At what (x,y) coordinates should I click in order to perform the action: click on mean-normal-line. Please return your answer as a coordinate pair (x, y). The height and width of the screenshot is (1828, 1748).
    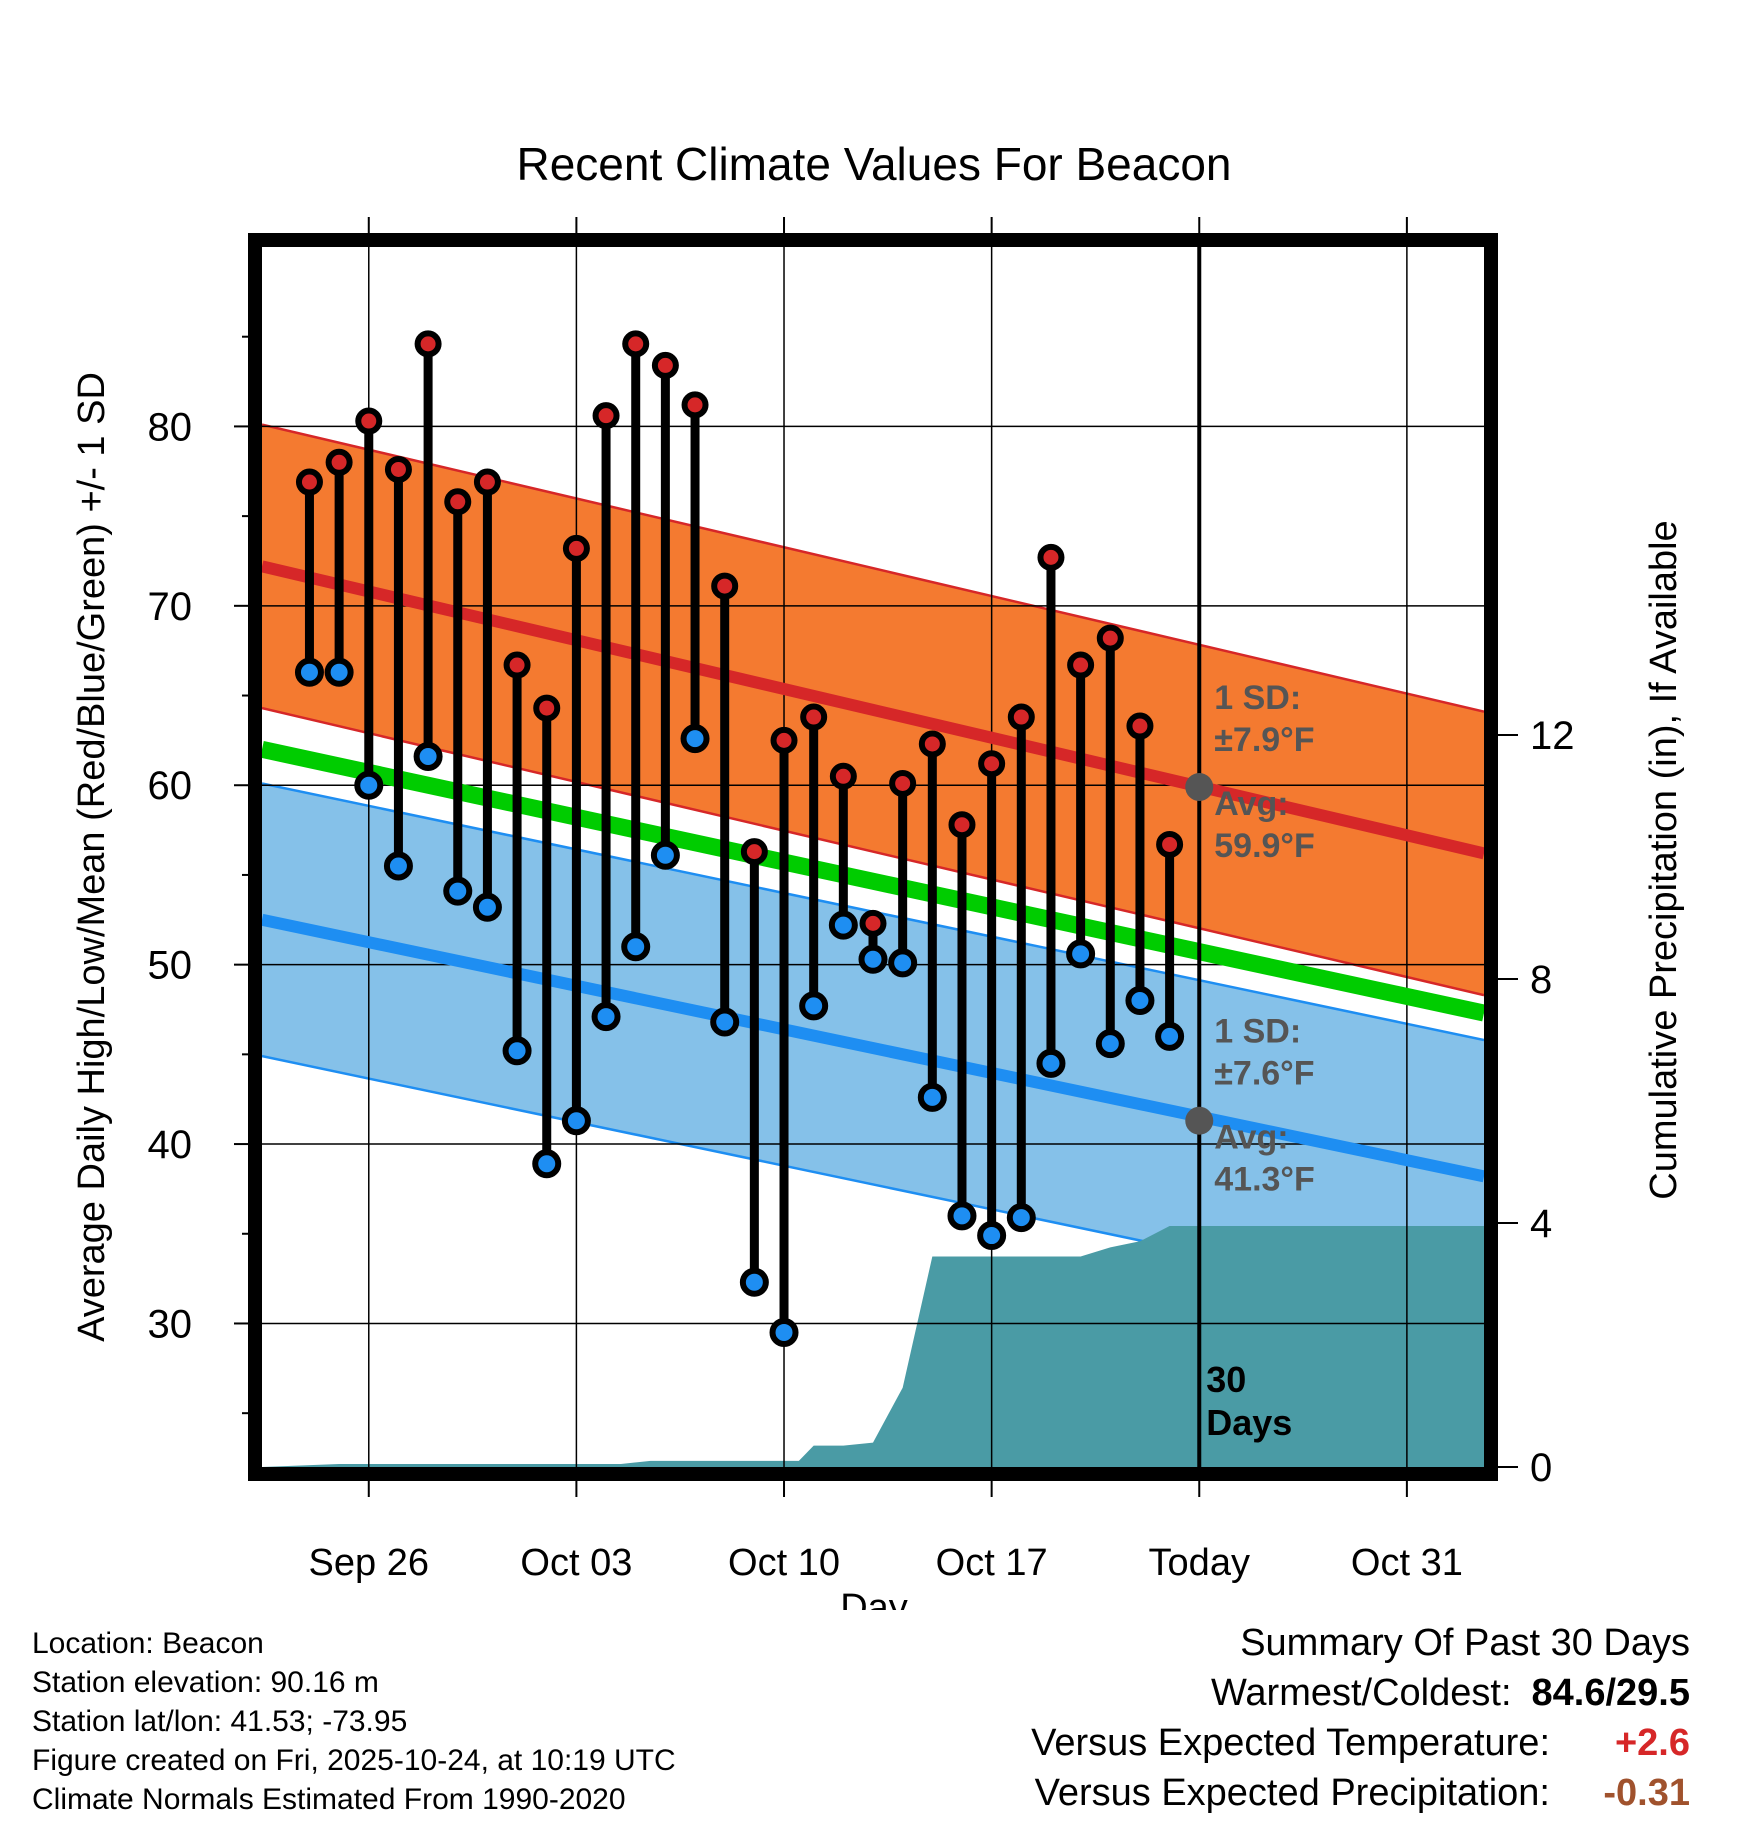
    Looking at the image, I should click on (873, 881).